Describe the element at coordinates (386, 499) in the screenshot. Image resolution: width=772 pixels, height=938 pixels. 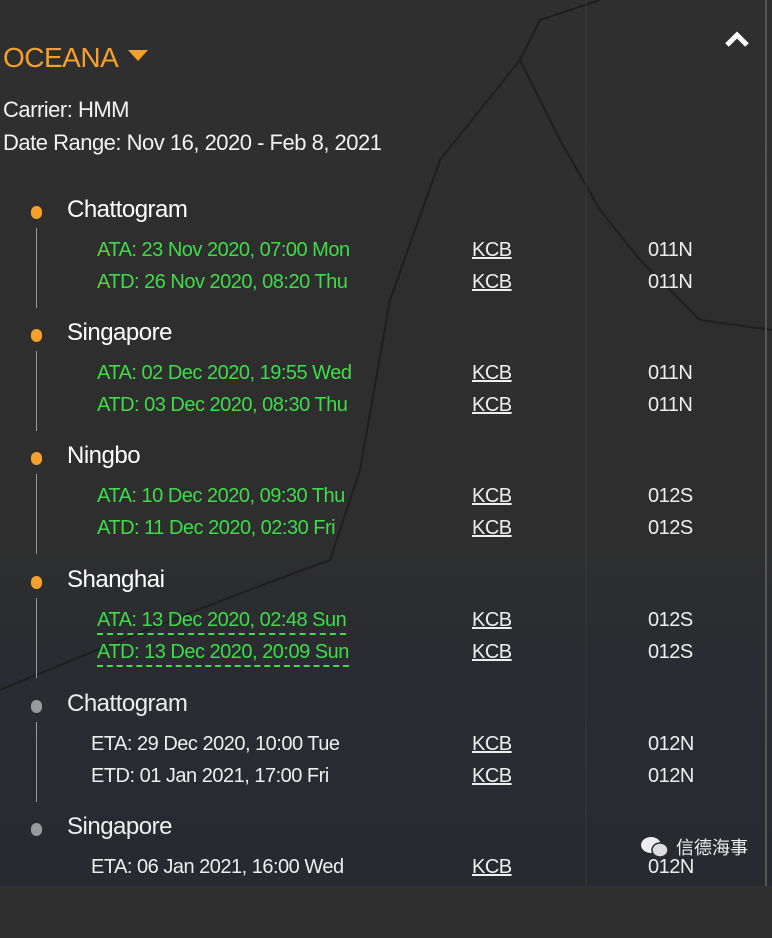
I see `schedule-row: ATA: 10 Dec 2020, 09:30 Thu KCB 012S` at that location.